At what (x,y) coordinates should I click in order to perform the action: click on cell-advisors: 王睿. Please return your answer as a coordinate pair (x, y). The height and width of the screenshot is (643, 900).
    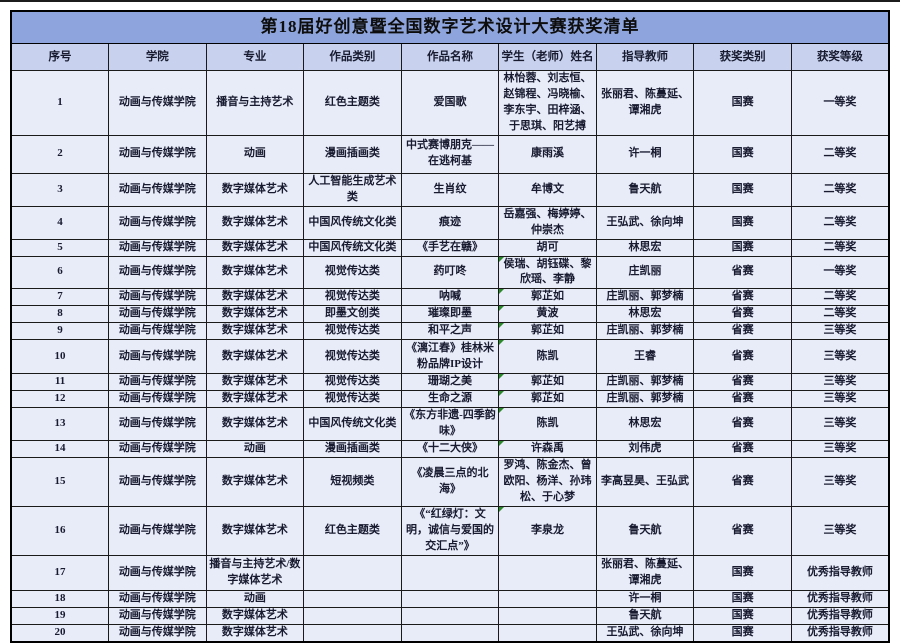
    Looking at the image, I should click on (645, 357).